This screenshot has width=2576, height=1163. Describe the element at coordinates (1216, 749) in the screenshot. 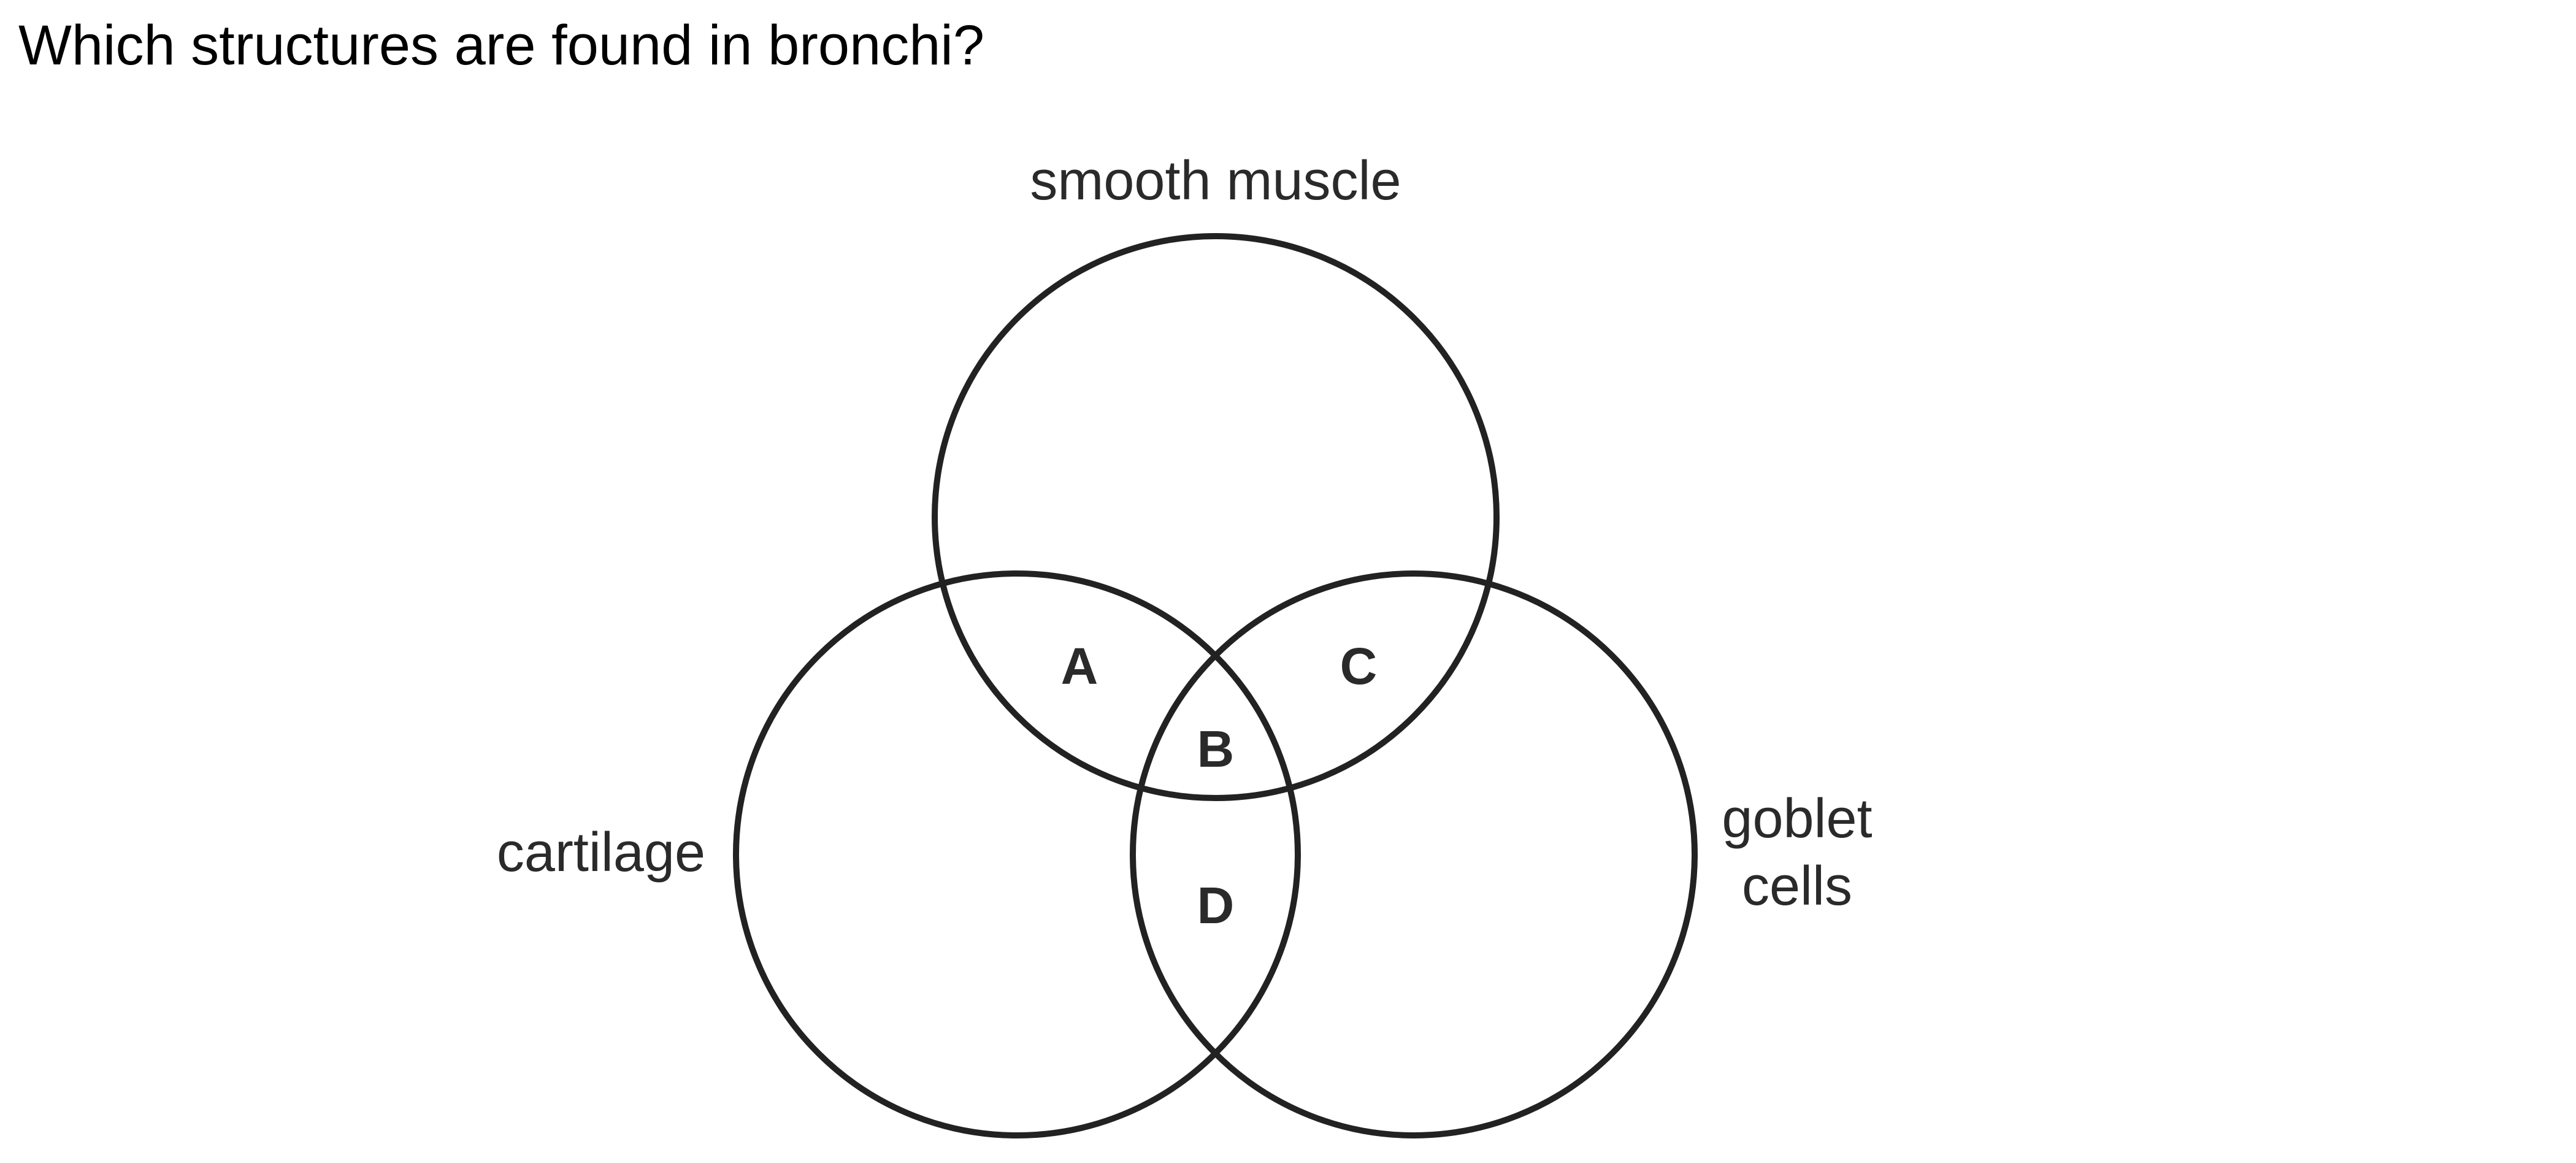

I see `region-b-label: B` at that location.